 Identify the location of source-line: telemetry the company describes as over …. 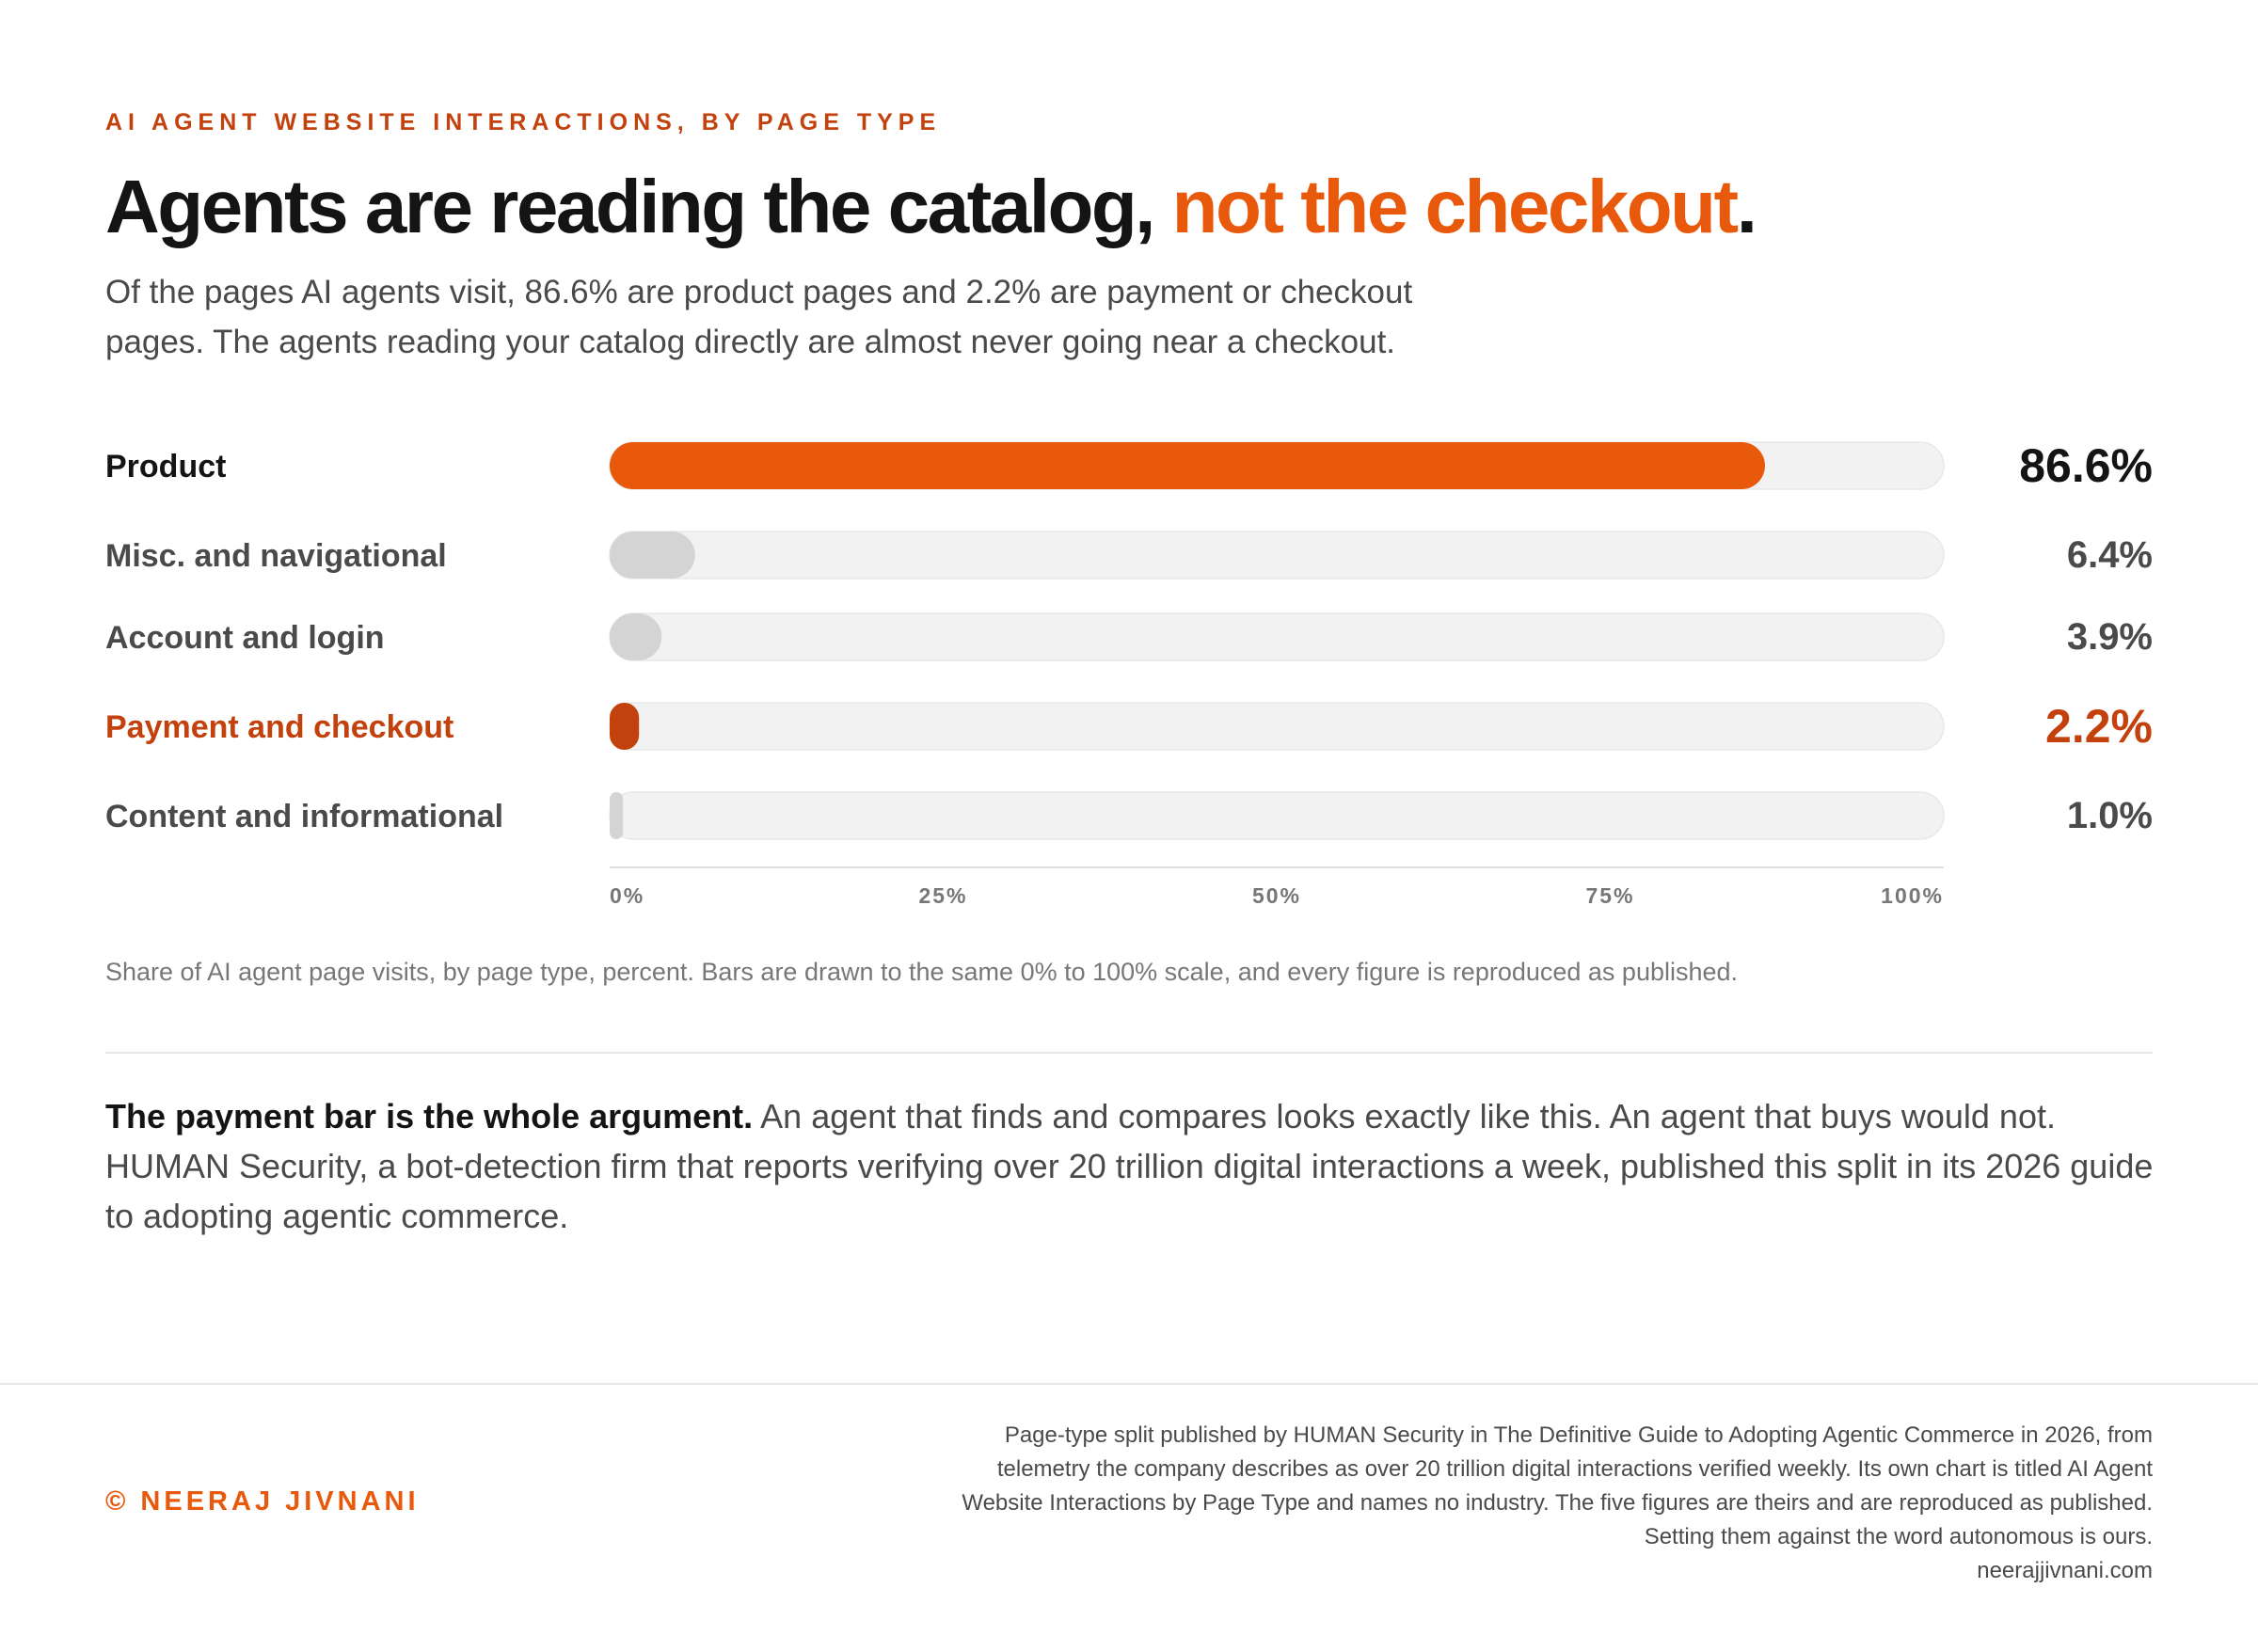
(1574, 1469).